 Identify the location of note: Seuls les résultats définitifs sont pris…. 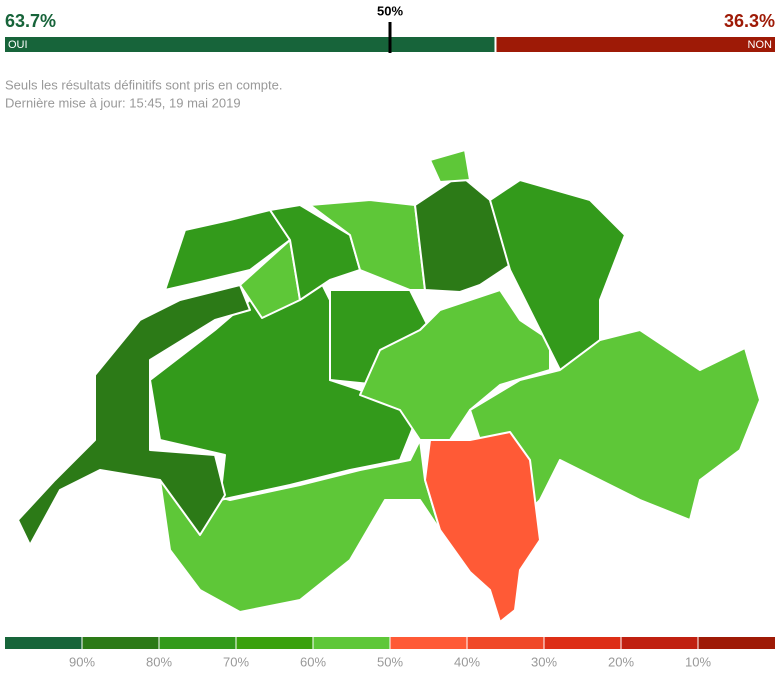
(143, 84).